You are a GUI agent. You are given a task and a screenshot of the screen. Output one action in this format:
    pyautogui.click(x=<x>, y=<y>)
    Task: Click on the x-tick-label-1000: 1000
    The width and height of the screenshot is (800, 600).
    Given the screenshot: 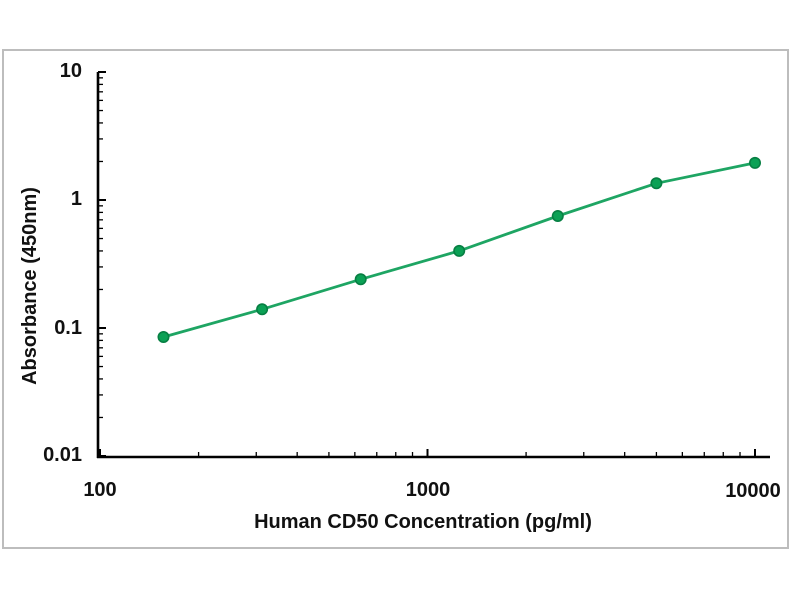 What is the action you would take?
    pyautogui.click(x=428, y=490)
    